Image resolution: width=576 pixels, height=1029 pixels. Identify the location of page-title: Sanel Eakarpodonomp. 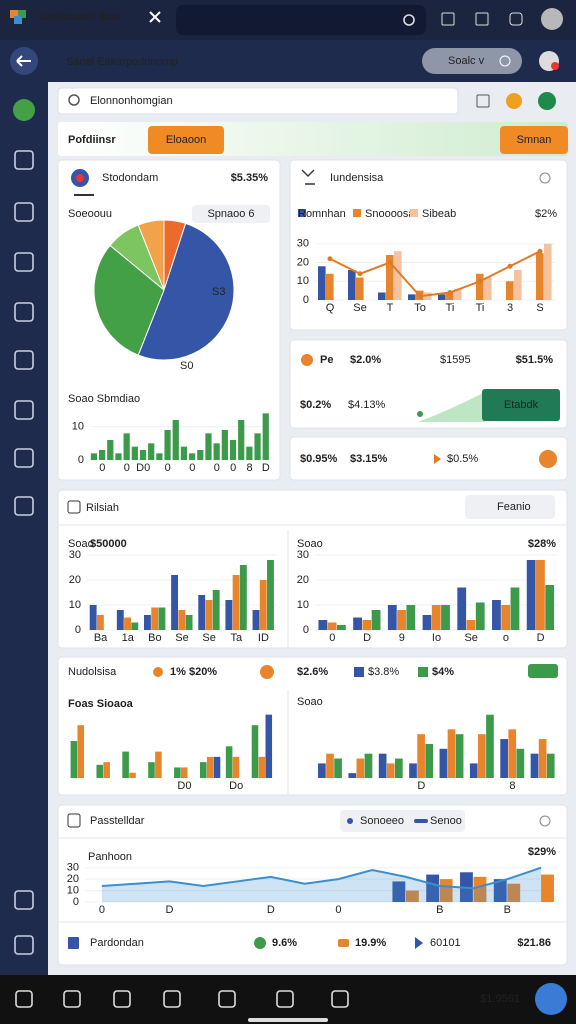
(122, 62).